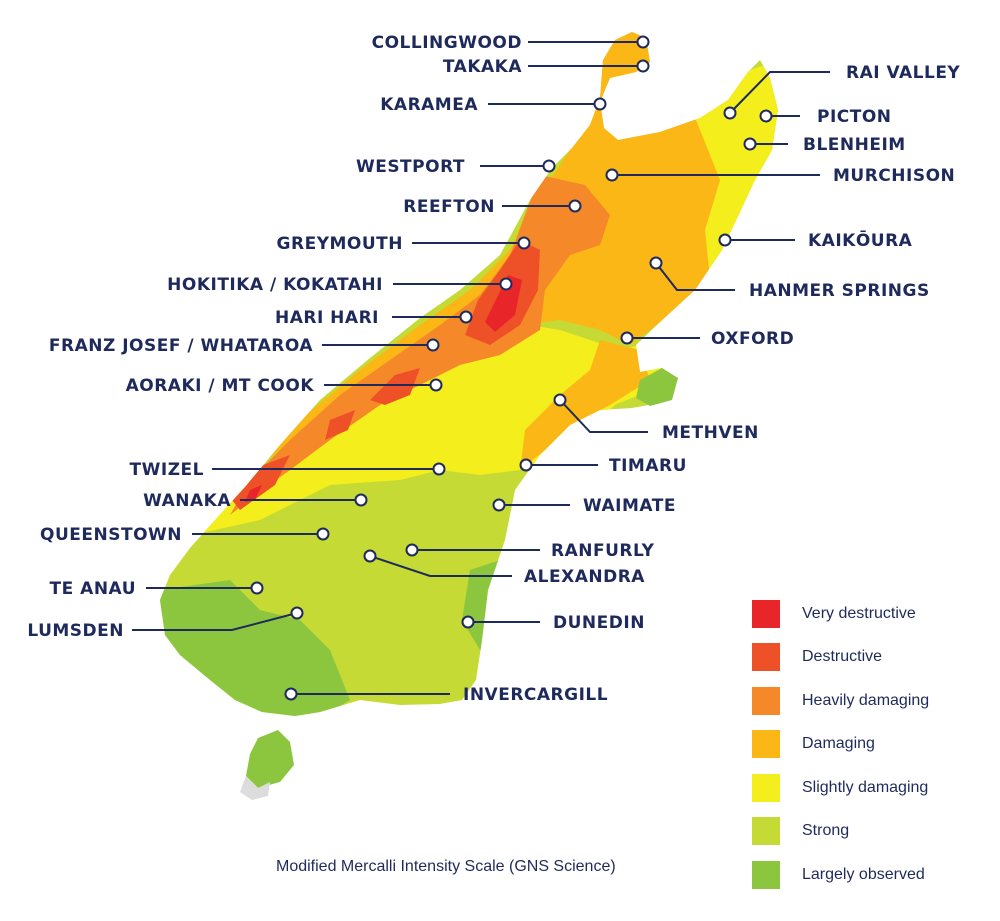 This screenshot has height=921, width=1000. Describe the element at coordinates (600, 104) in the screenshot. I see `karamea-marker` at that location.